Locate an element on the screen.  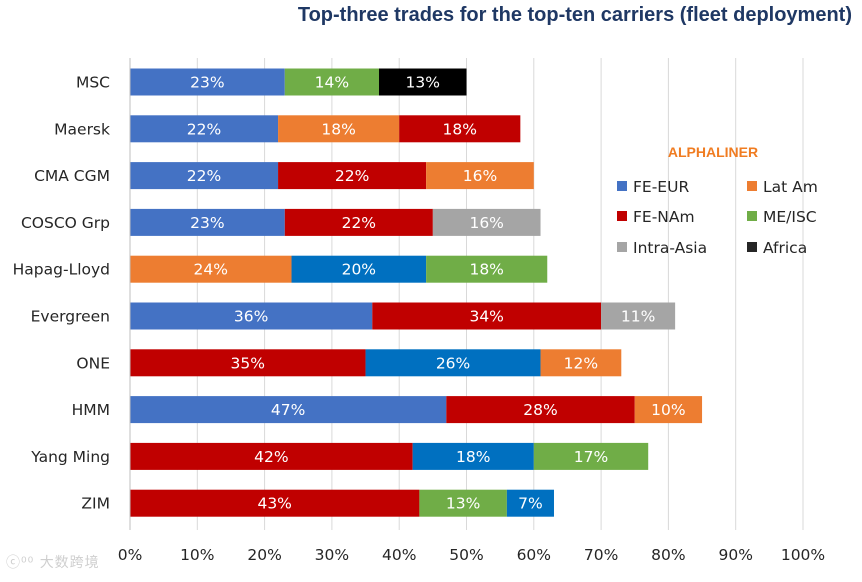
data-label: 12% is located at coordinates (581, 363).